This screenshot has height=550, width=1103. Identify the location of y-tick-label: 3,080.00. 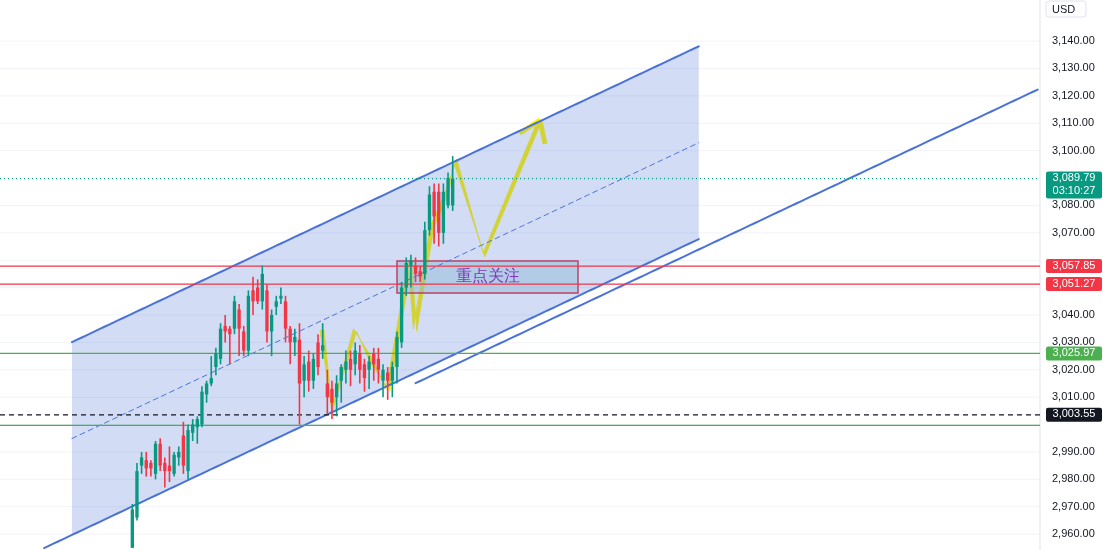
(1073, 204).